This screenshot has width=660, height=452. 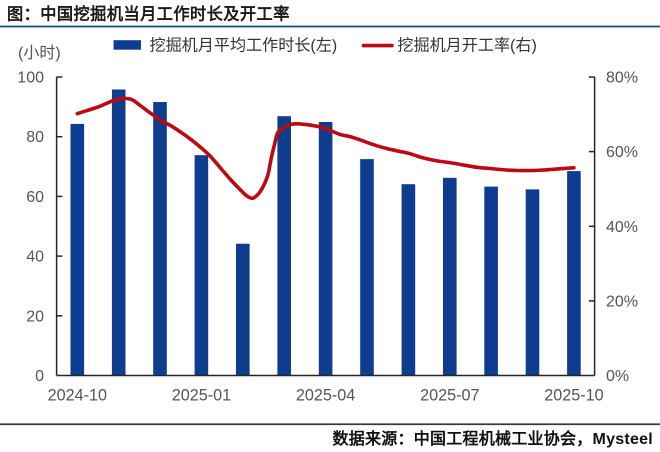 What do you see at coordinates (244, 46) in the screenshot?
I see `svg-text: 挖掘机月平均工作时长(左)` at bounding box center [244, 46].